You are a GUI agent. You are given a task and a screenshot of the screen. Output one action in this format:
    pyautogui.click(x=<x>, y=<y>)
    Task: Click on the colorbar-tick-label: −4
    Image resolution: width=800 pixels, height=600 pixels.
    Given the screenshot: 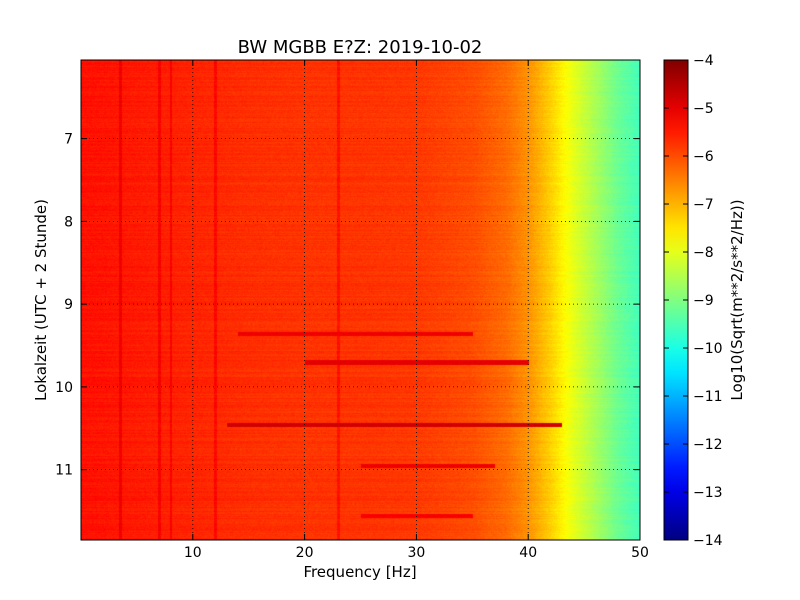 What is the action you would take?
    pyautogui.click(x=703, y=61)
    